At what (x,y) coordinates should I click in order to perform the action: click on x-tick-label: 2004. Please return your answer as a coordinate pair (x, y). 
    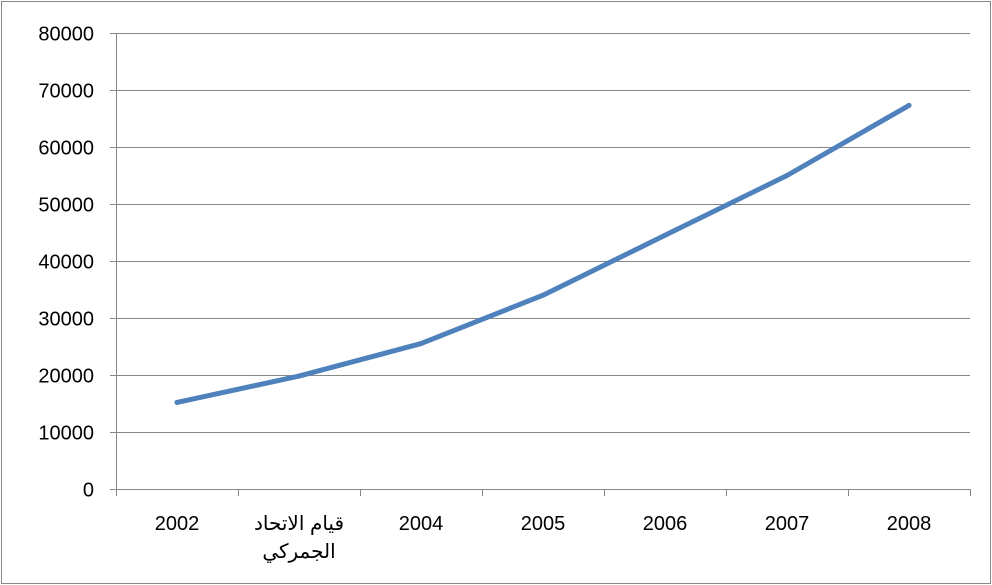
    Looking at the image, I should click on (421, 524).